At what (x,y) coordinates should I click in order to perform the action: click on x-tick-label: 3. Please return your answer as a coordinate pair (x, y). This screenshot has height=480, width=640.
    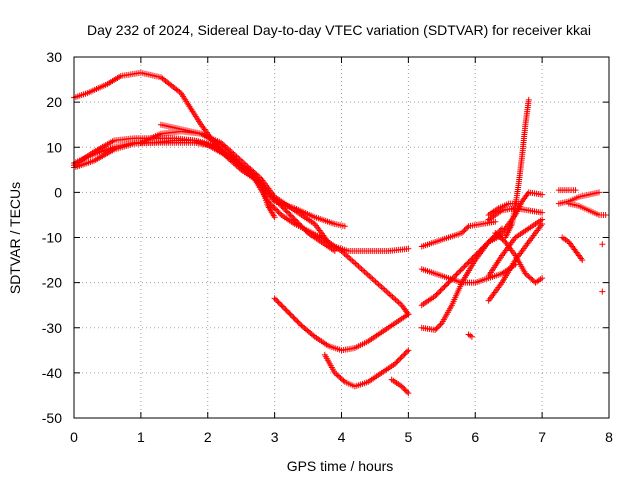
    Looking at the image, I should click on (275, 437).